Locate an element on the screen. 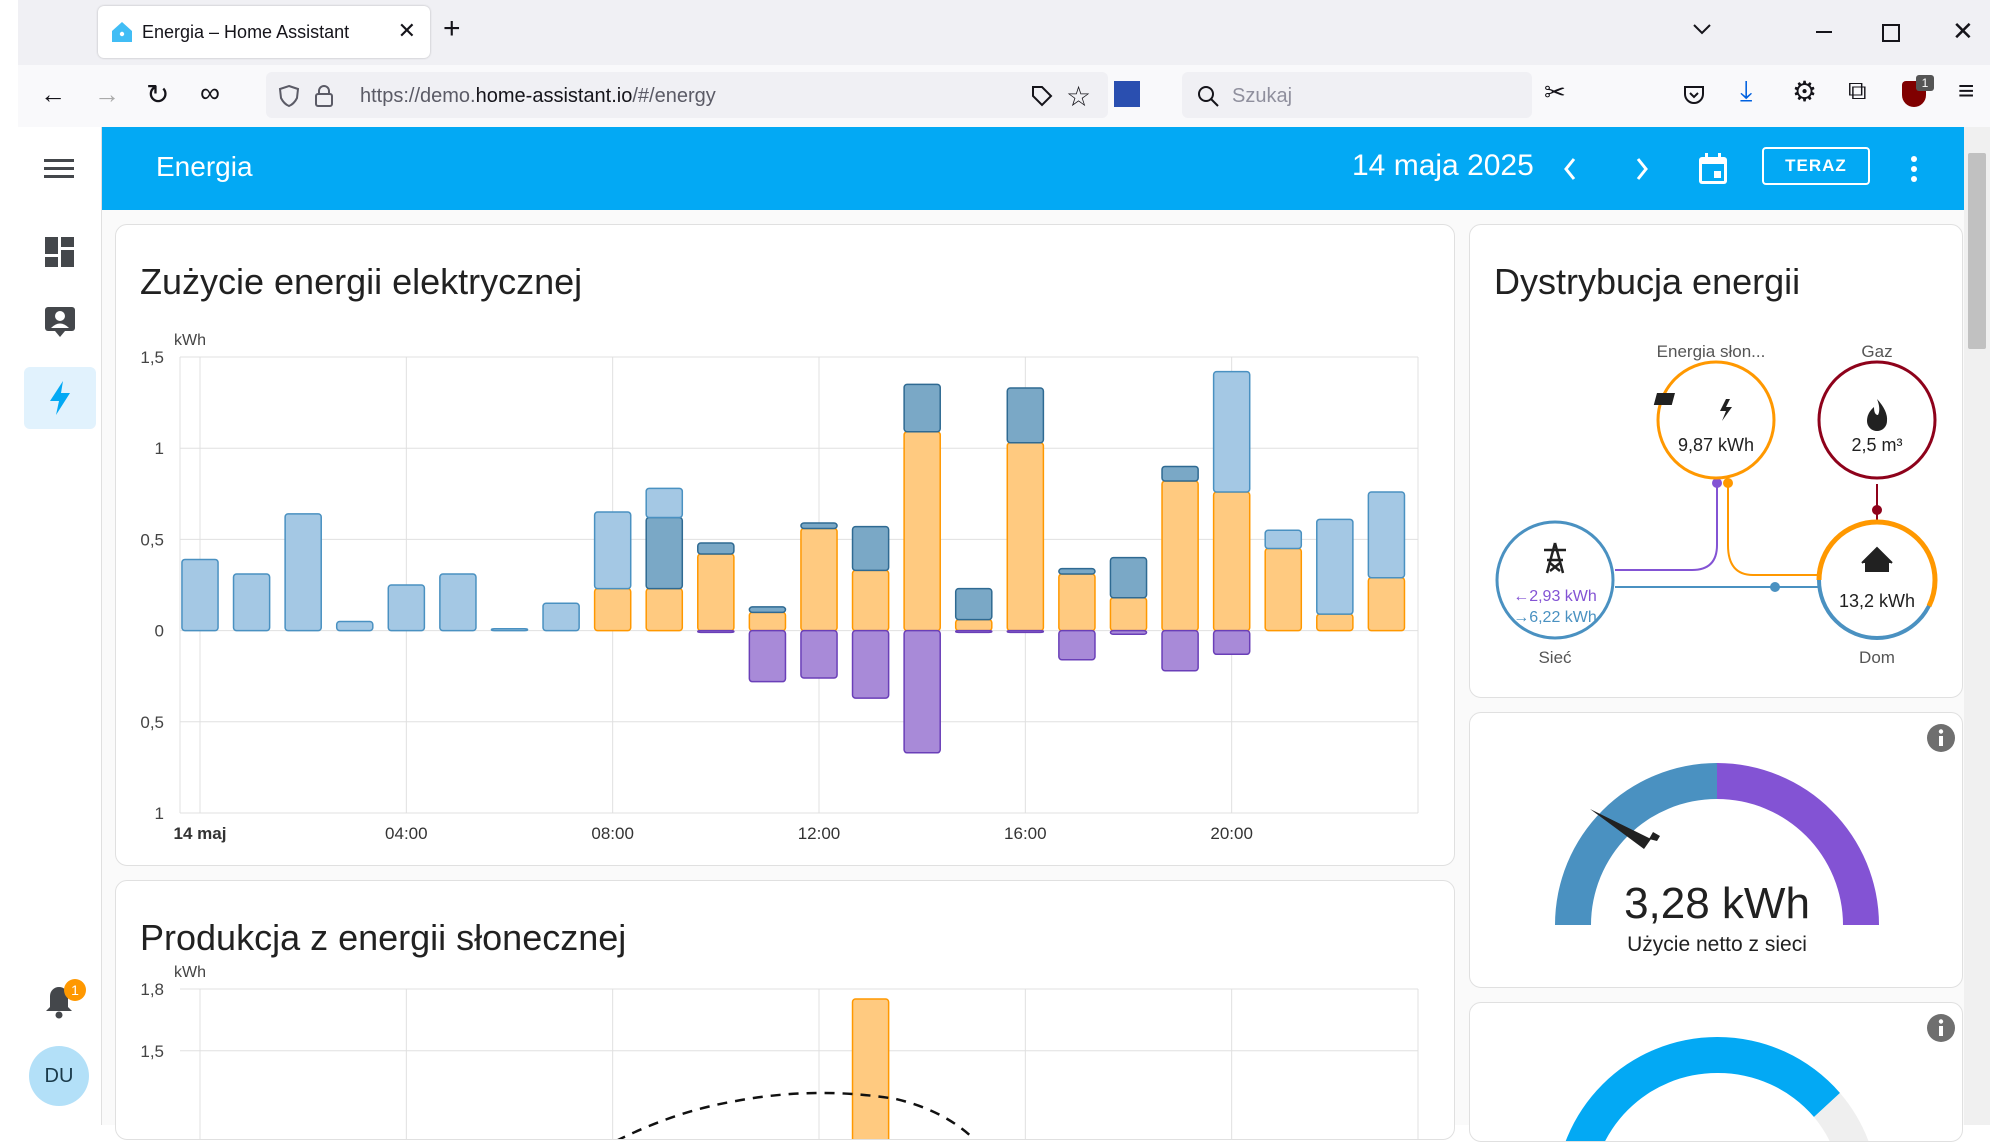 Image resolution: width=2000 pixels, height=1142 pixels. download-icon: ⤓ is located at coordinates (1746, 90).